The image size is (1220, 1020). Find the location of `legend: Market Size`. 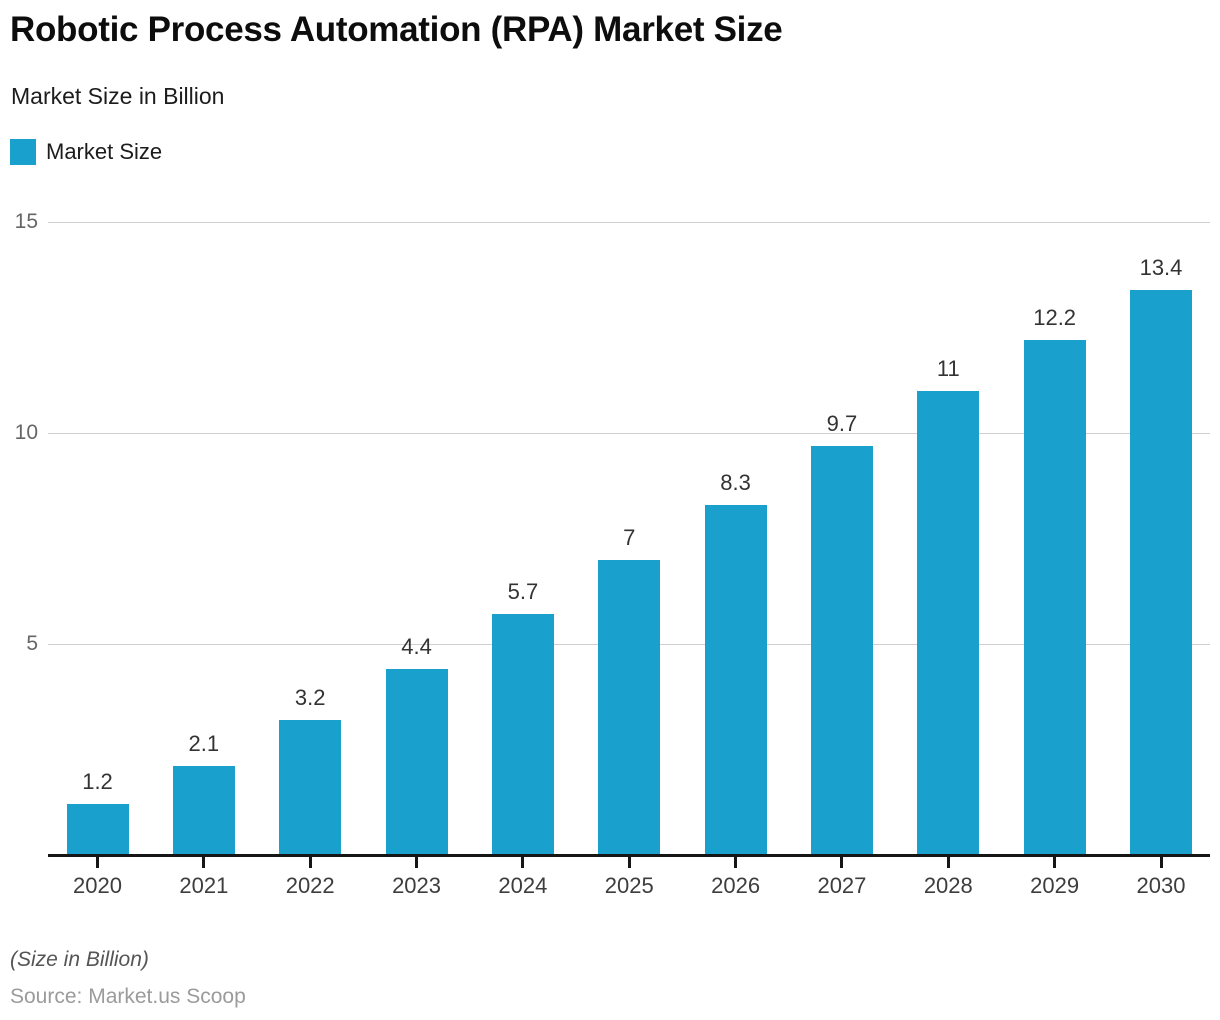

legend: Market Size is located at coordinates (86, 152).